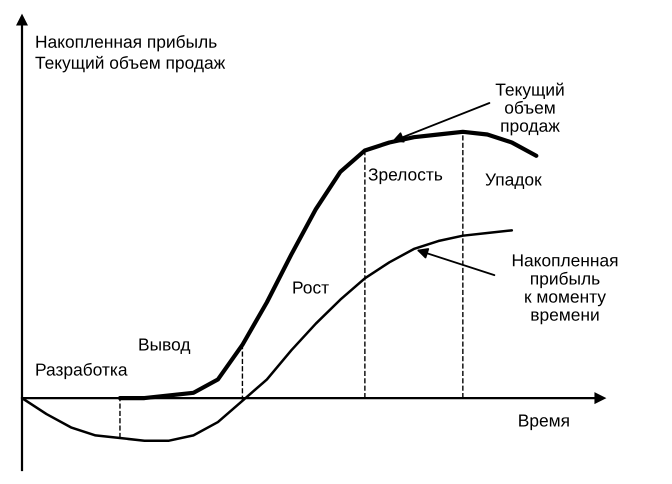  Describe the element at coordinates (82, 371) in the screenshot. I see `annotation: Разработка` at that location.